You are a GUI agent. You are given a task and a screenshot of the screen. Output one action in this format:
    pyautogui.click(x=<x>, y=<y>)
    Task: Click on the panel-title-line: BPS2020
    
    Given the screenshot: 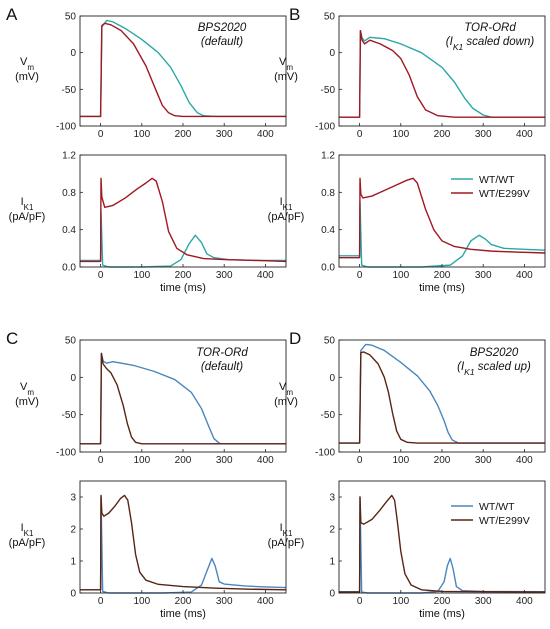 What is the action you would take?
    pyautogui.click(x=222, y=28)
    